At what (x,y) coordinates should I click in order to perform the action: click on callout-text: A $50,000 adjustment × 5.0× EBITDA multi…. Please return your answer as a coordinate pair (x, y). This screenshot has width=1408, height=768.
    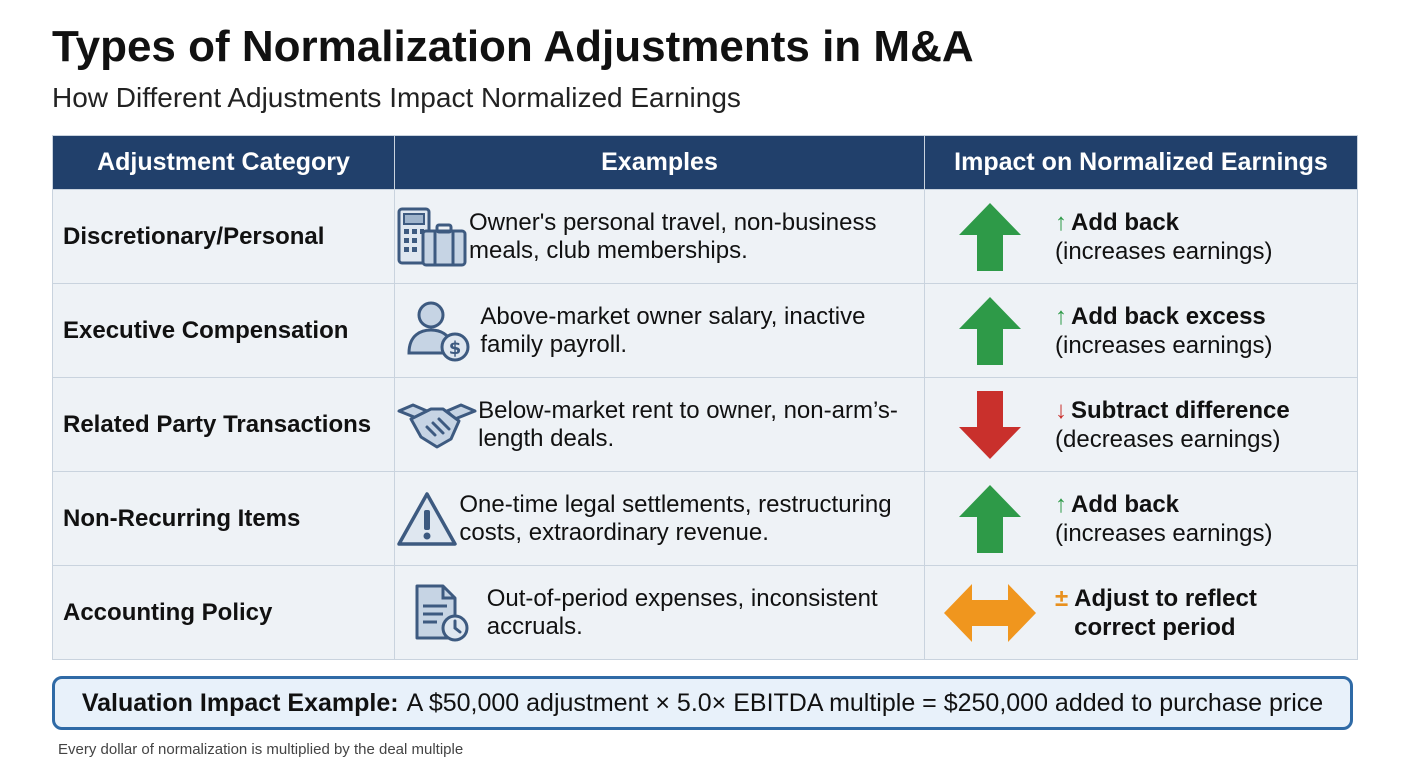
    Looking at the image, I should click on (865, 702).